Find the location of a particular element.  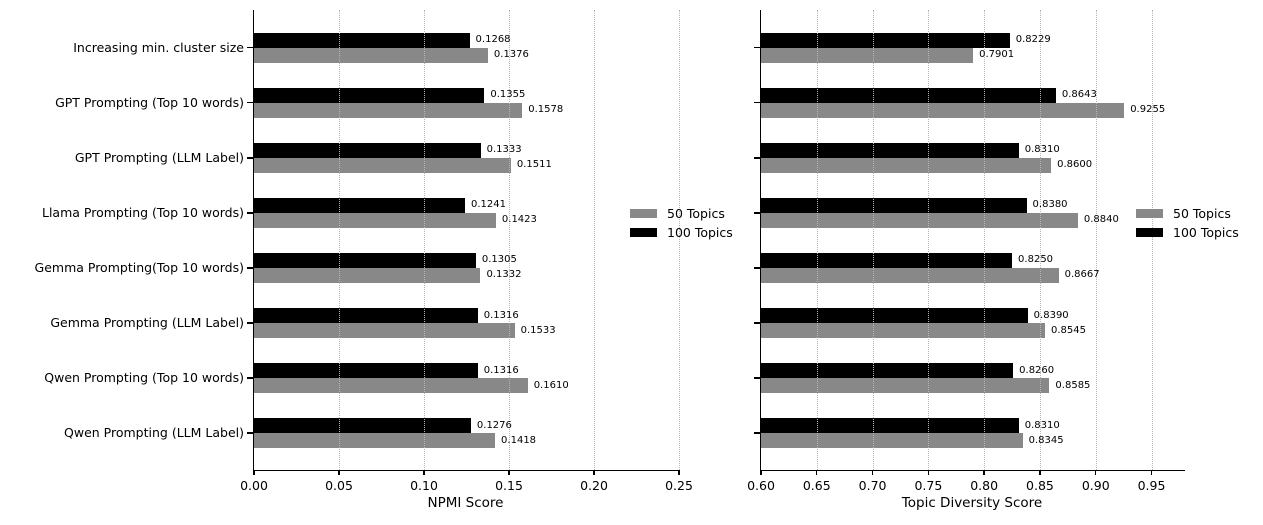

legend-swatch-black is located at coordinates (643, 232).